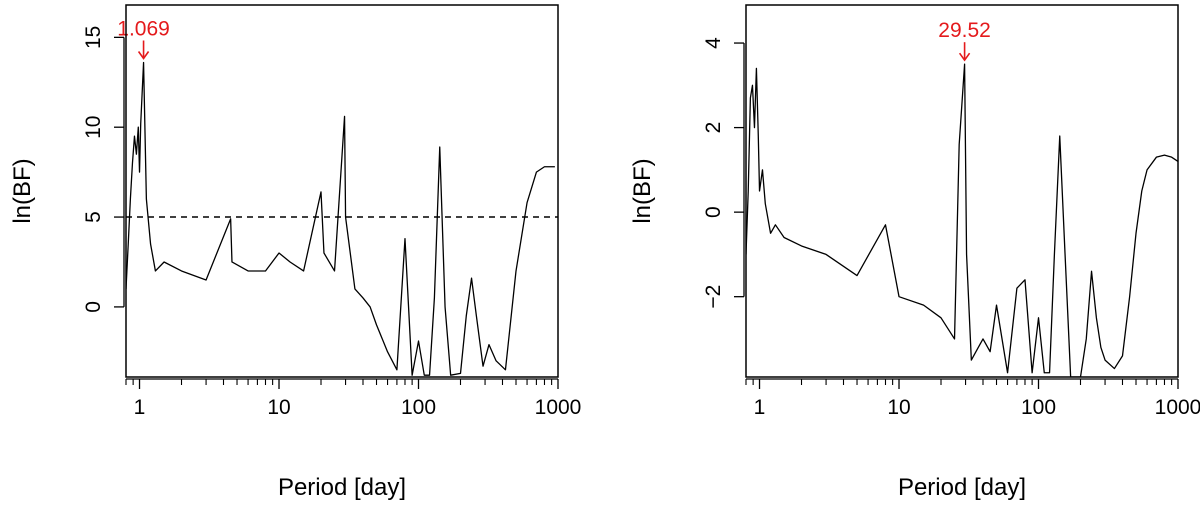 The height and width of the screenshot is (506, 1200). I want to click on left-x-axis-label: Period [day], so click(342, 487).